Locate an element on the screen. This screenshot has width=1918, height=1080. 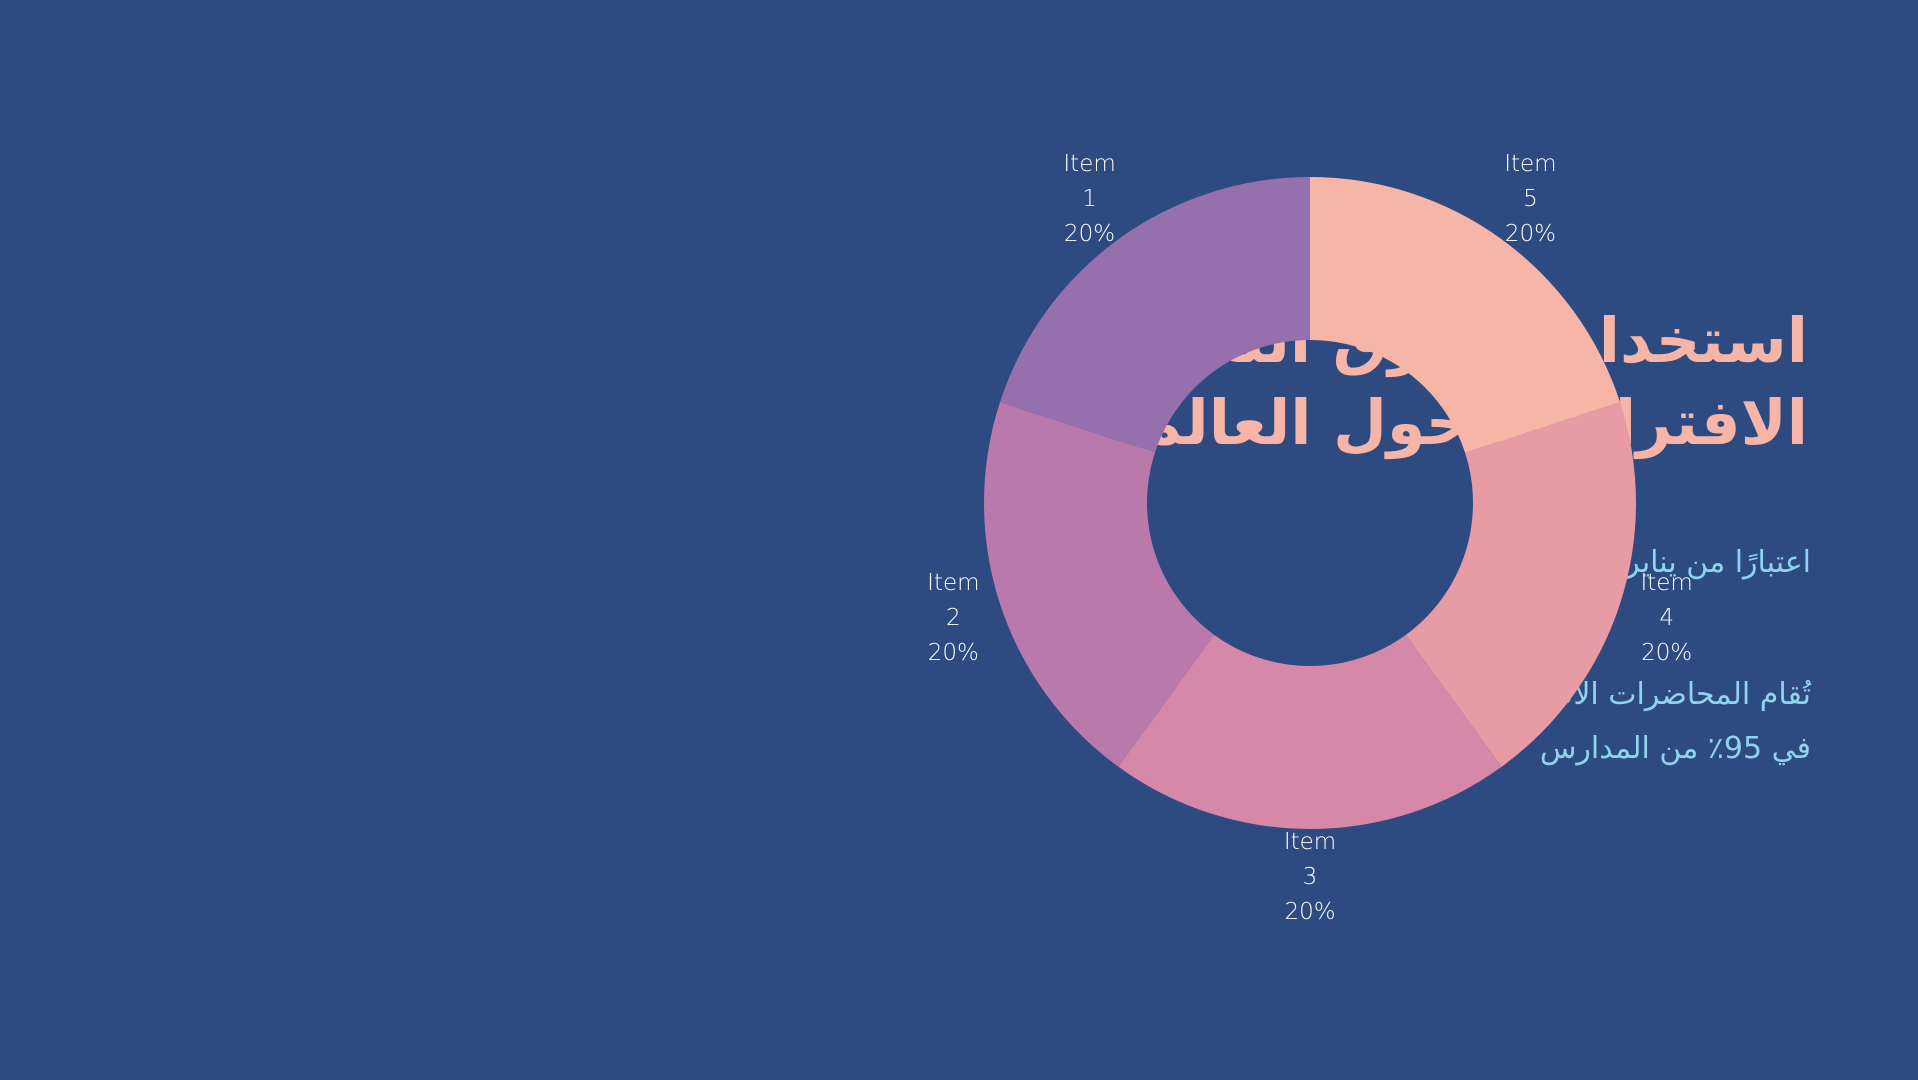
category-label: Item 3 is located at coordinates (1310, 859).